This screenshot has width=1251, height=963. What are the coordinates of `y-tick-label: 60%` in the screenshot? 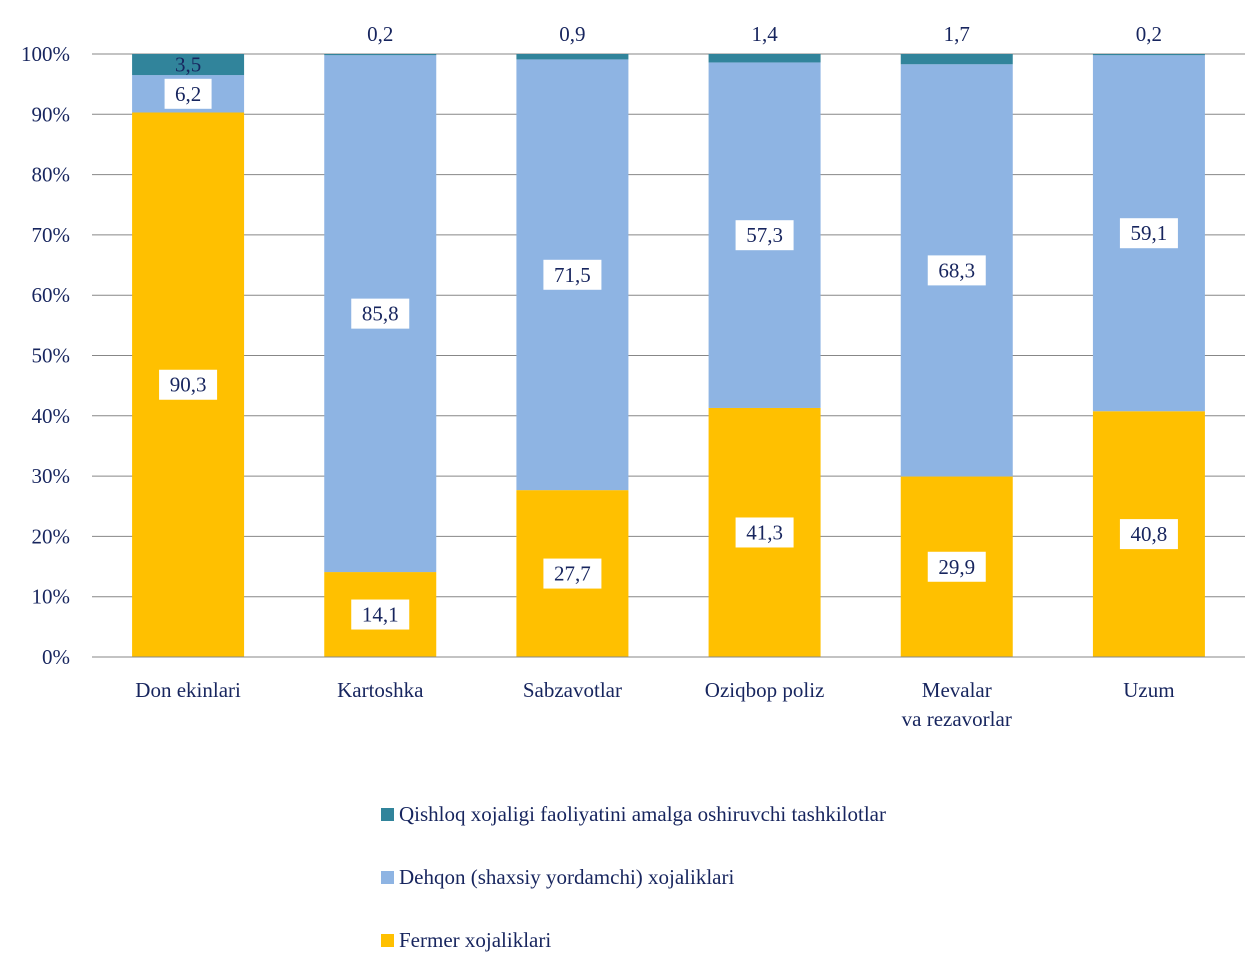 It's located at (51, 295).